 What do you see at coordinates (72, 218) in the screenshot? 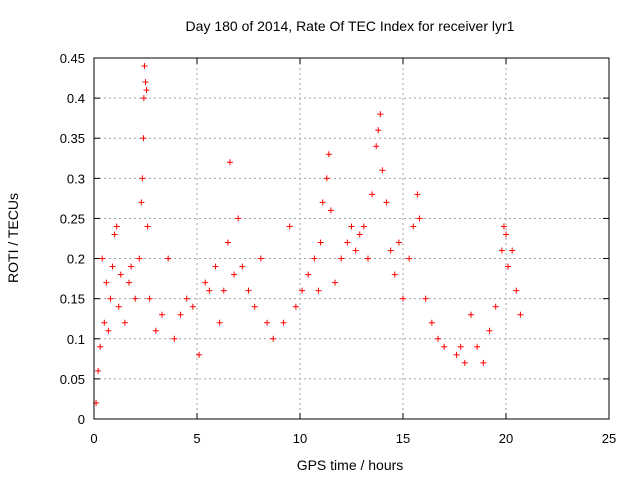
I see `y-tick-label: 0.25` at bounding box center [72, 218].